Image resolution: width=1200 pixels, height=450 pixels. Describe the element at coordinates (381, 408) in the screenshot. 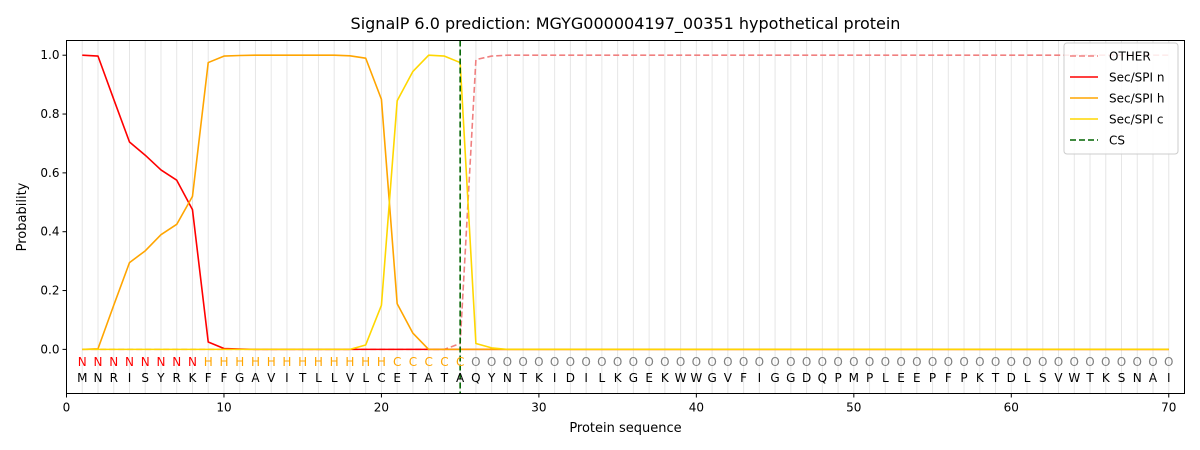

I see `x-tick-label: 20` at that location.